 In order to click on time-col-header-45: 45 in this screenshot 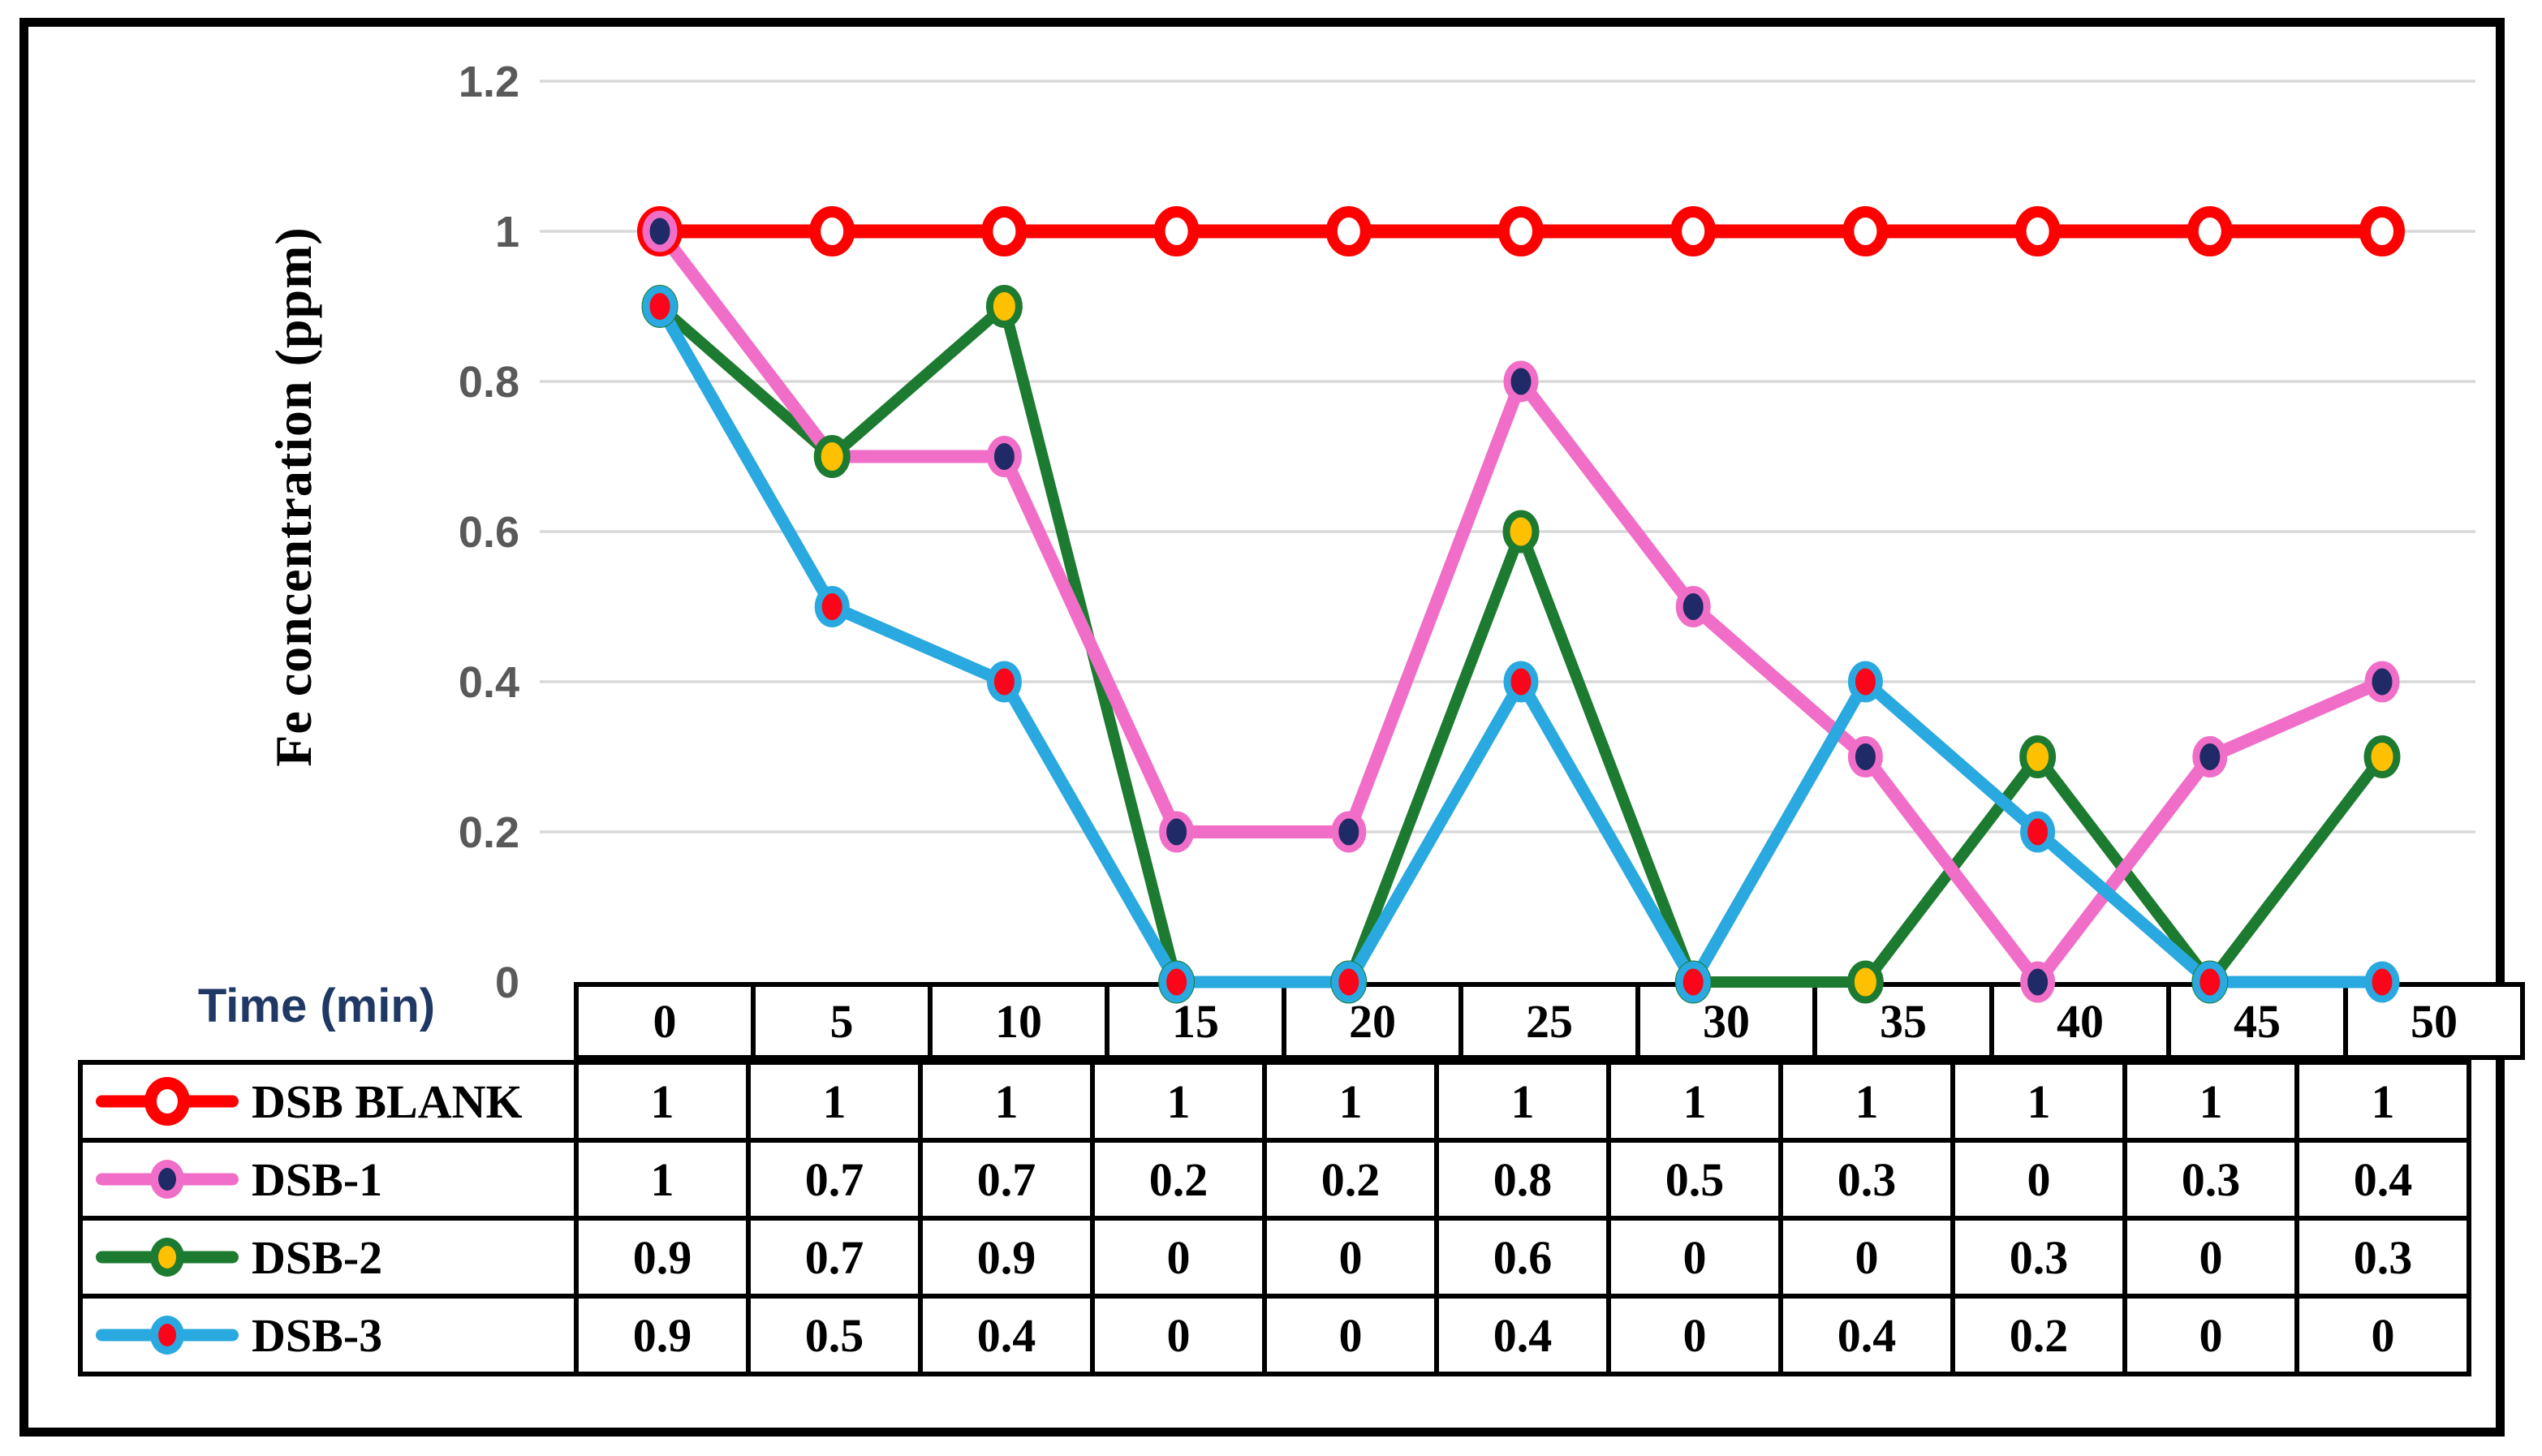, I will do `click(2257, 1021)`.